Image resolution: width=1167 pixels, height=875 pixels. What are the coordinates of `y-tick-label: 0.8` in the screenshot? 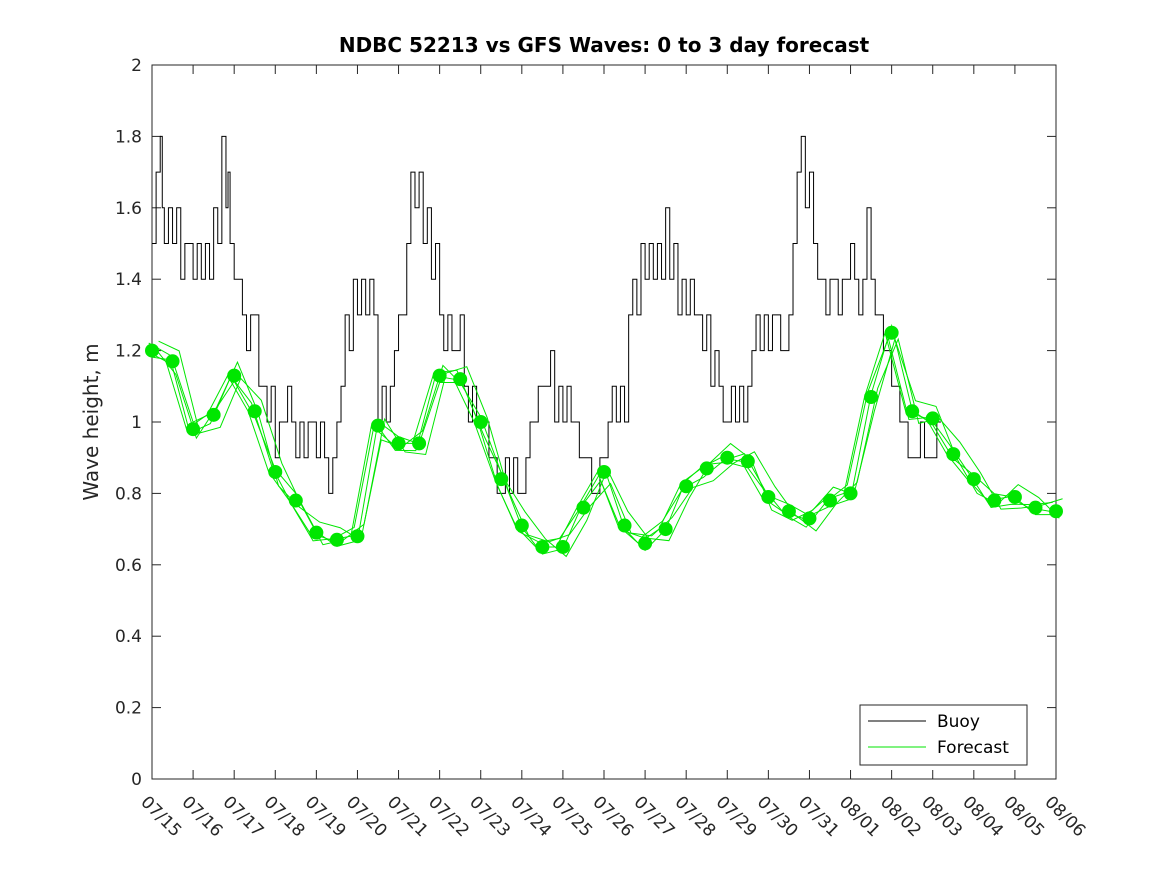 It's located at (128, 494).